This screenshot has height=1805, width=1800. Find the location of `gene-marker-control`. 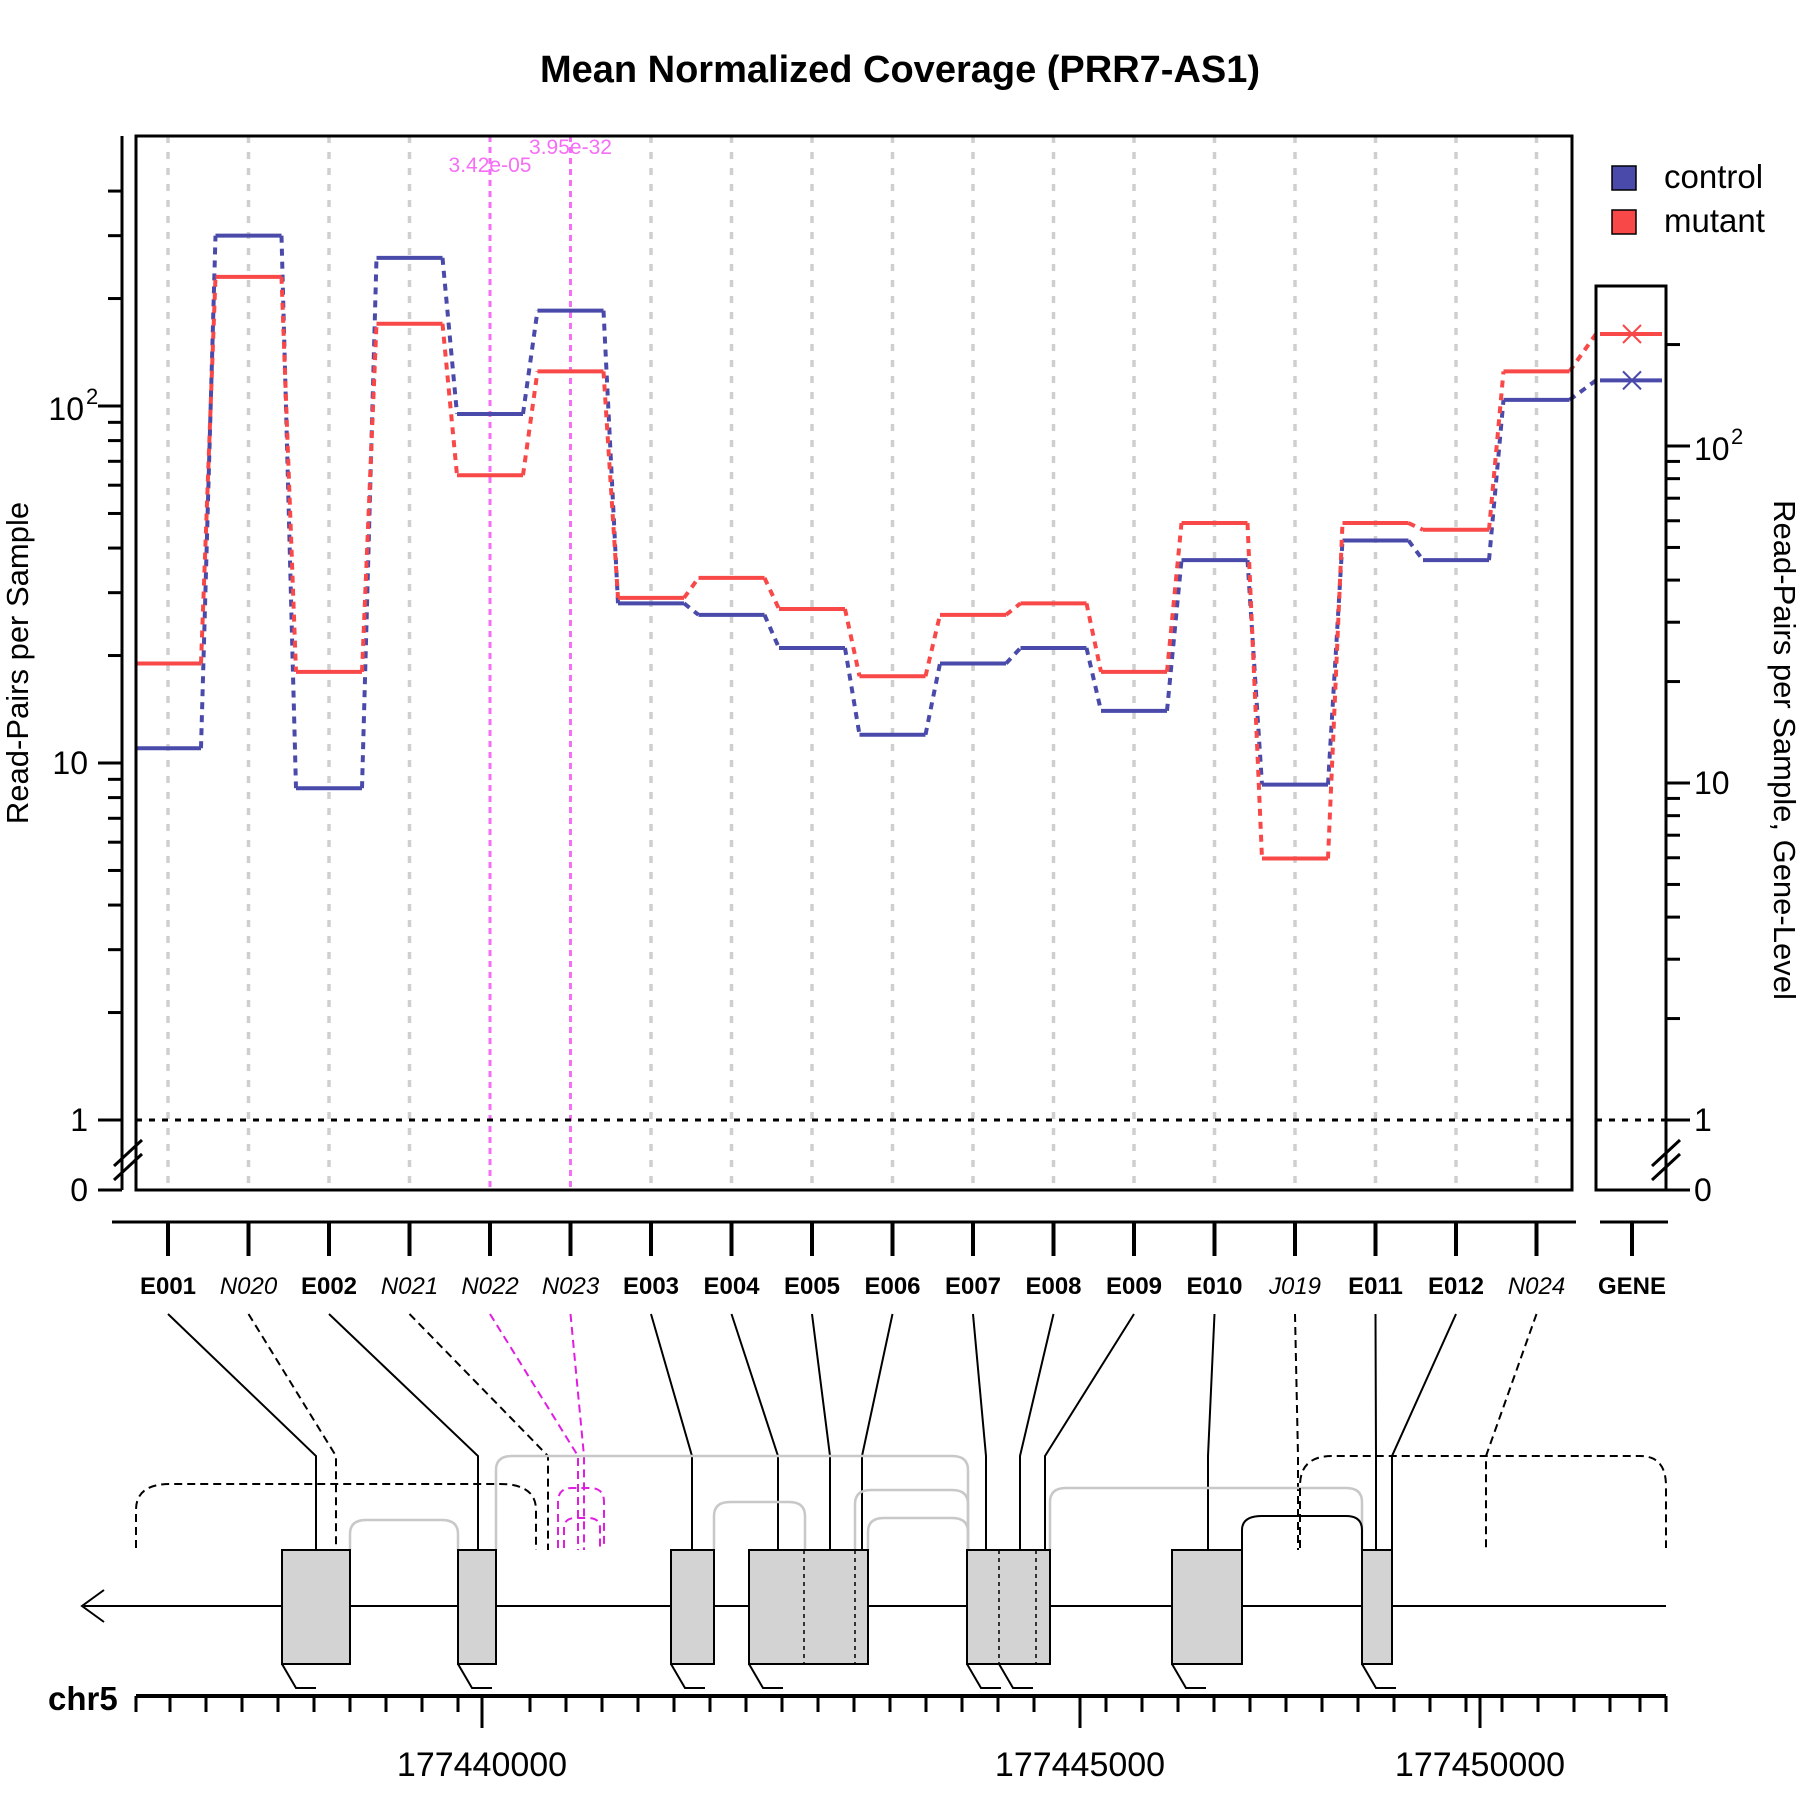

gene-marker-control is located at coordinates (1632, 380).